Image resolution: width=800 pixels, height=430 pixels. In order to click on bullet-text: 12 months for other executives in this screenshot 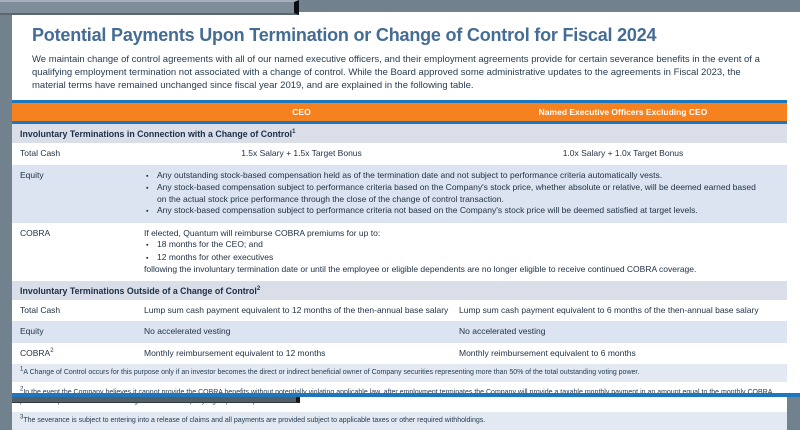, I will do `click(215, 256)`.